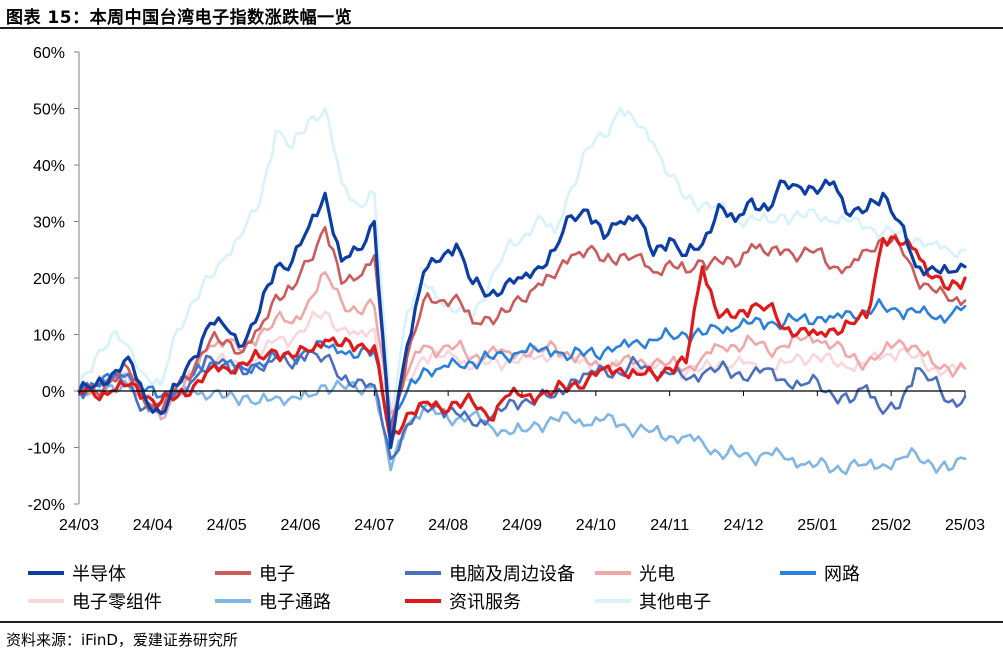  I want to click on y-tick-label: 40%, so click(49, 166).